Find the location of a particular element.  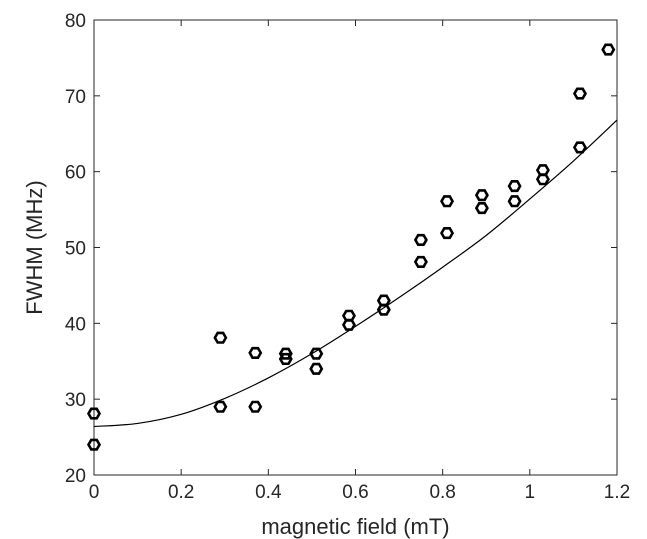

y-tick-label: 60 is located at coordinates (75, 173).